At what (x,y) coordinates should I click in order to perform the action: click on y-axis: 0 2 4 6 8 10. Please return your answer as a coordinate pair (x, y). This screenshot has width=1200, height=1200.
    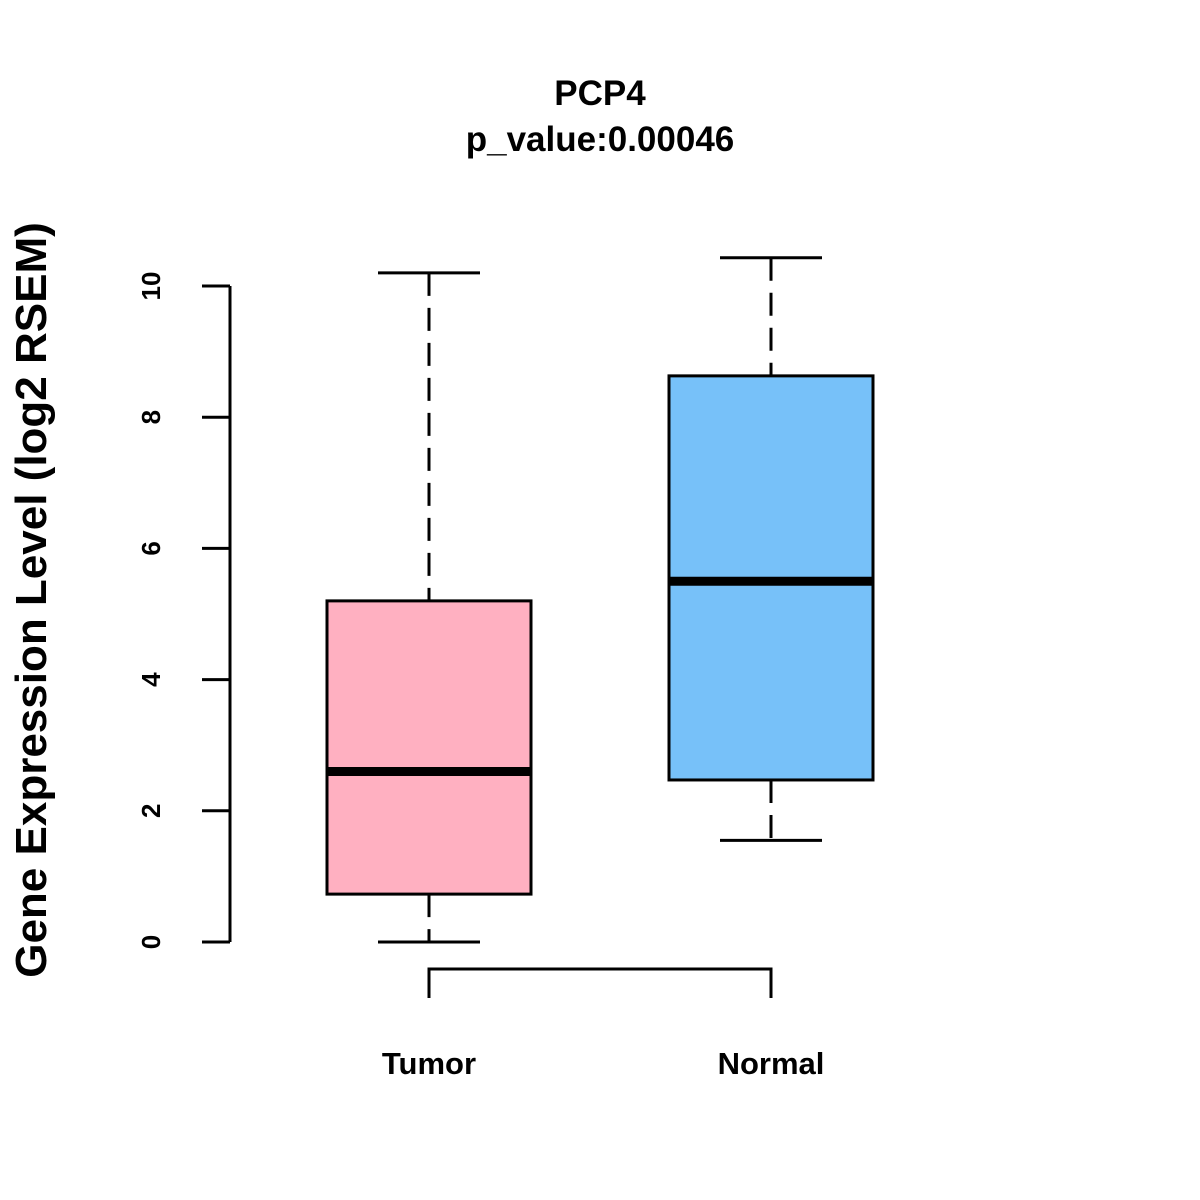
    Looking at the image, I should click on (184, 610).